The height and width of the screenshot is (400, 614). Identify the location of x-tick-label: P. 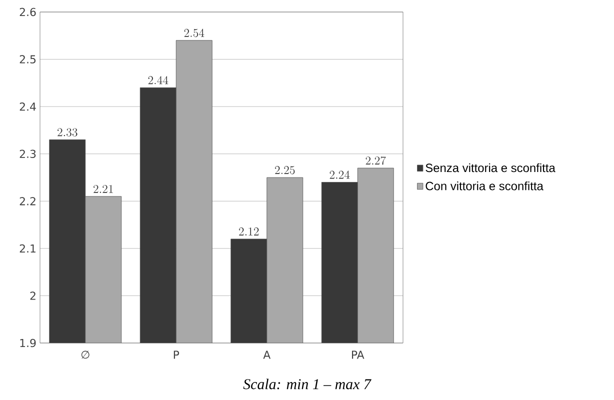
(177, 354).